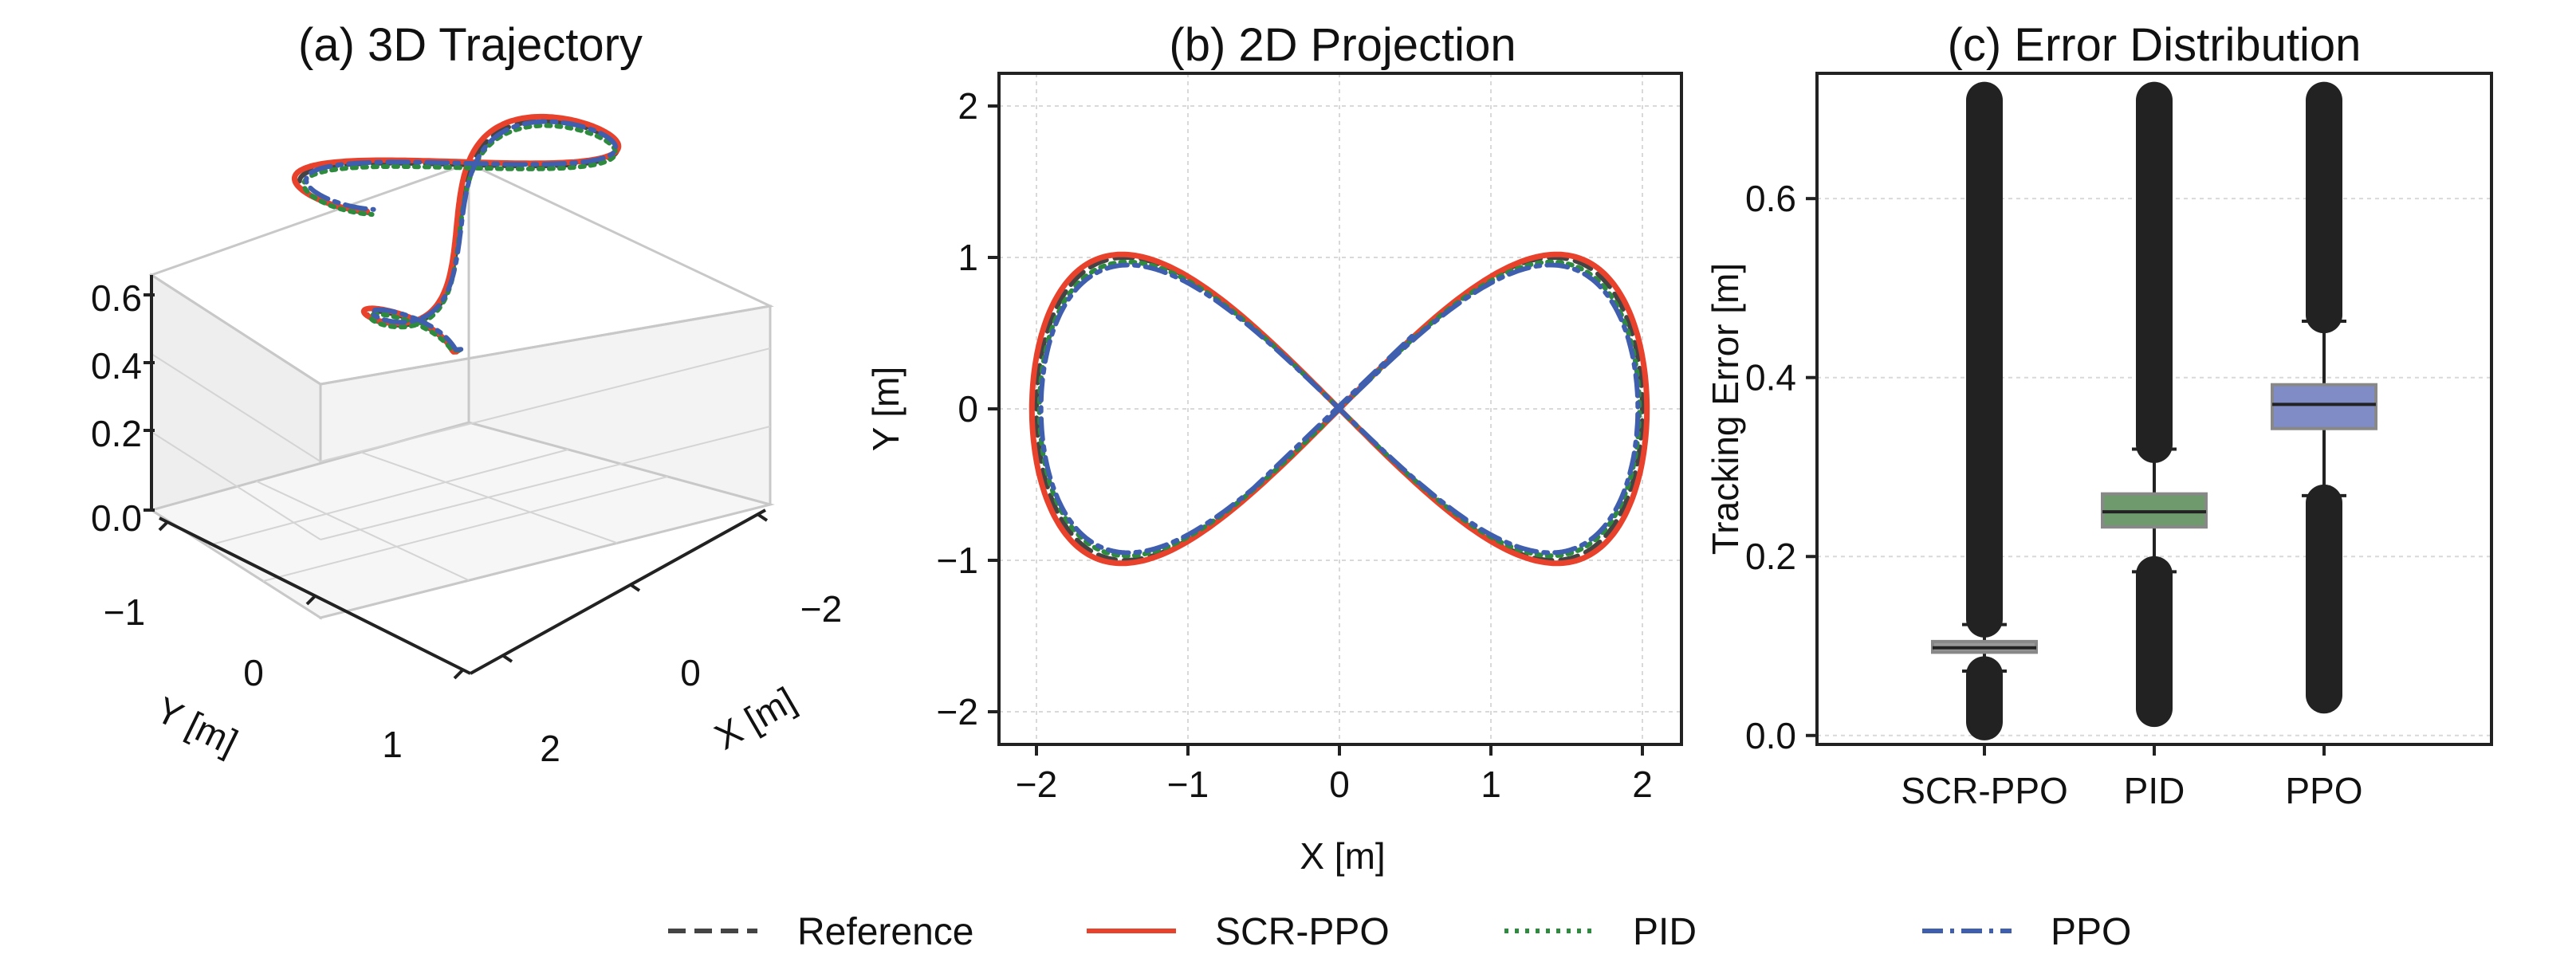 The image size is (2576, 966). What do you see at coordinates (117, 366) in the screenshot?
I see `z-tick-label: 0.4` at bounding box center [117, 366].